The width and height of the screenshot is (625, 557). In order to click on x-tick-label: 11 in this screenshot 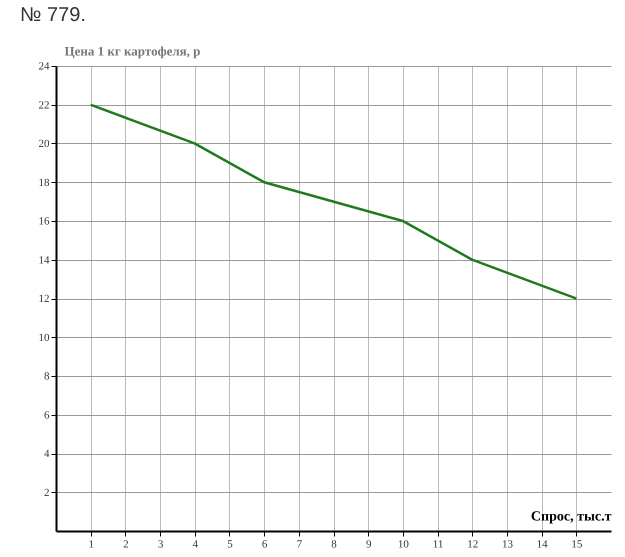, I will do `click(438, 544)`.